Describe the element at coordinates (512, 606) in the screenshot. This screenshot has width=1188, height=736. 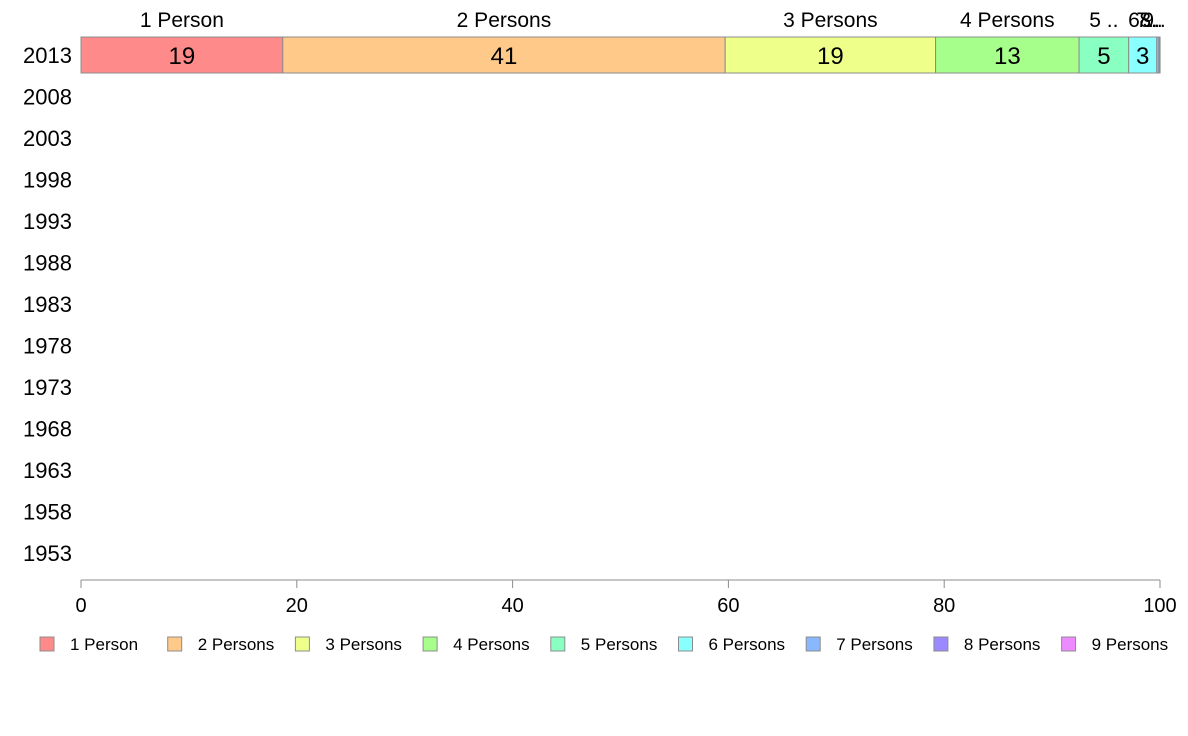
I see `x-tick-label-40: 40` at that location.